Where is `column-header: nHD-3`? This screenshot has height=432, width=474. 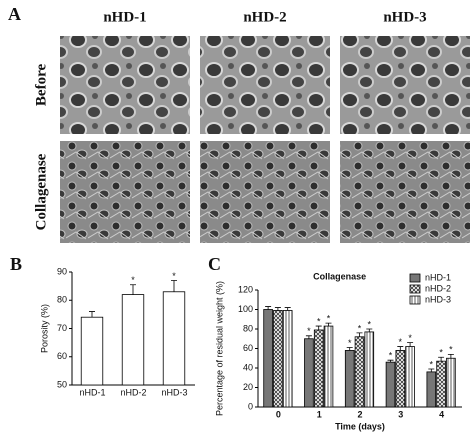 column-header: nHD-3 is located at coordinates (404, 17).